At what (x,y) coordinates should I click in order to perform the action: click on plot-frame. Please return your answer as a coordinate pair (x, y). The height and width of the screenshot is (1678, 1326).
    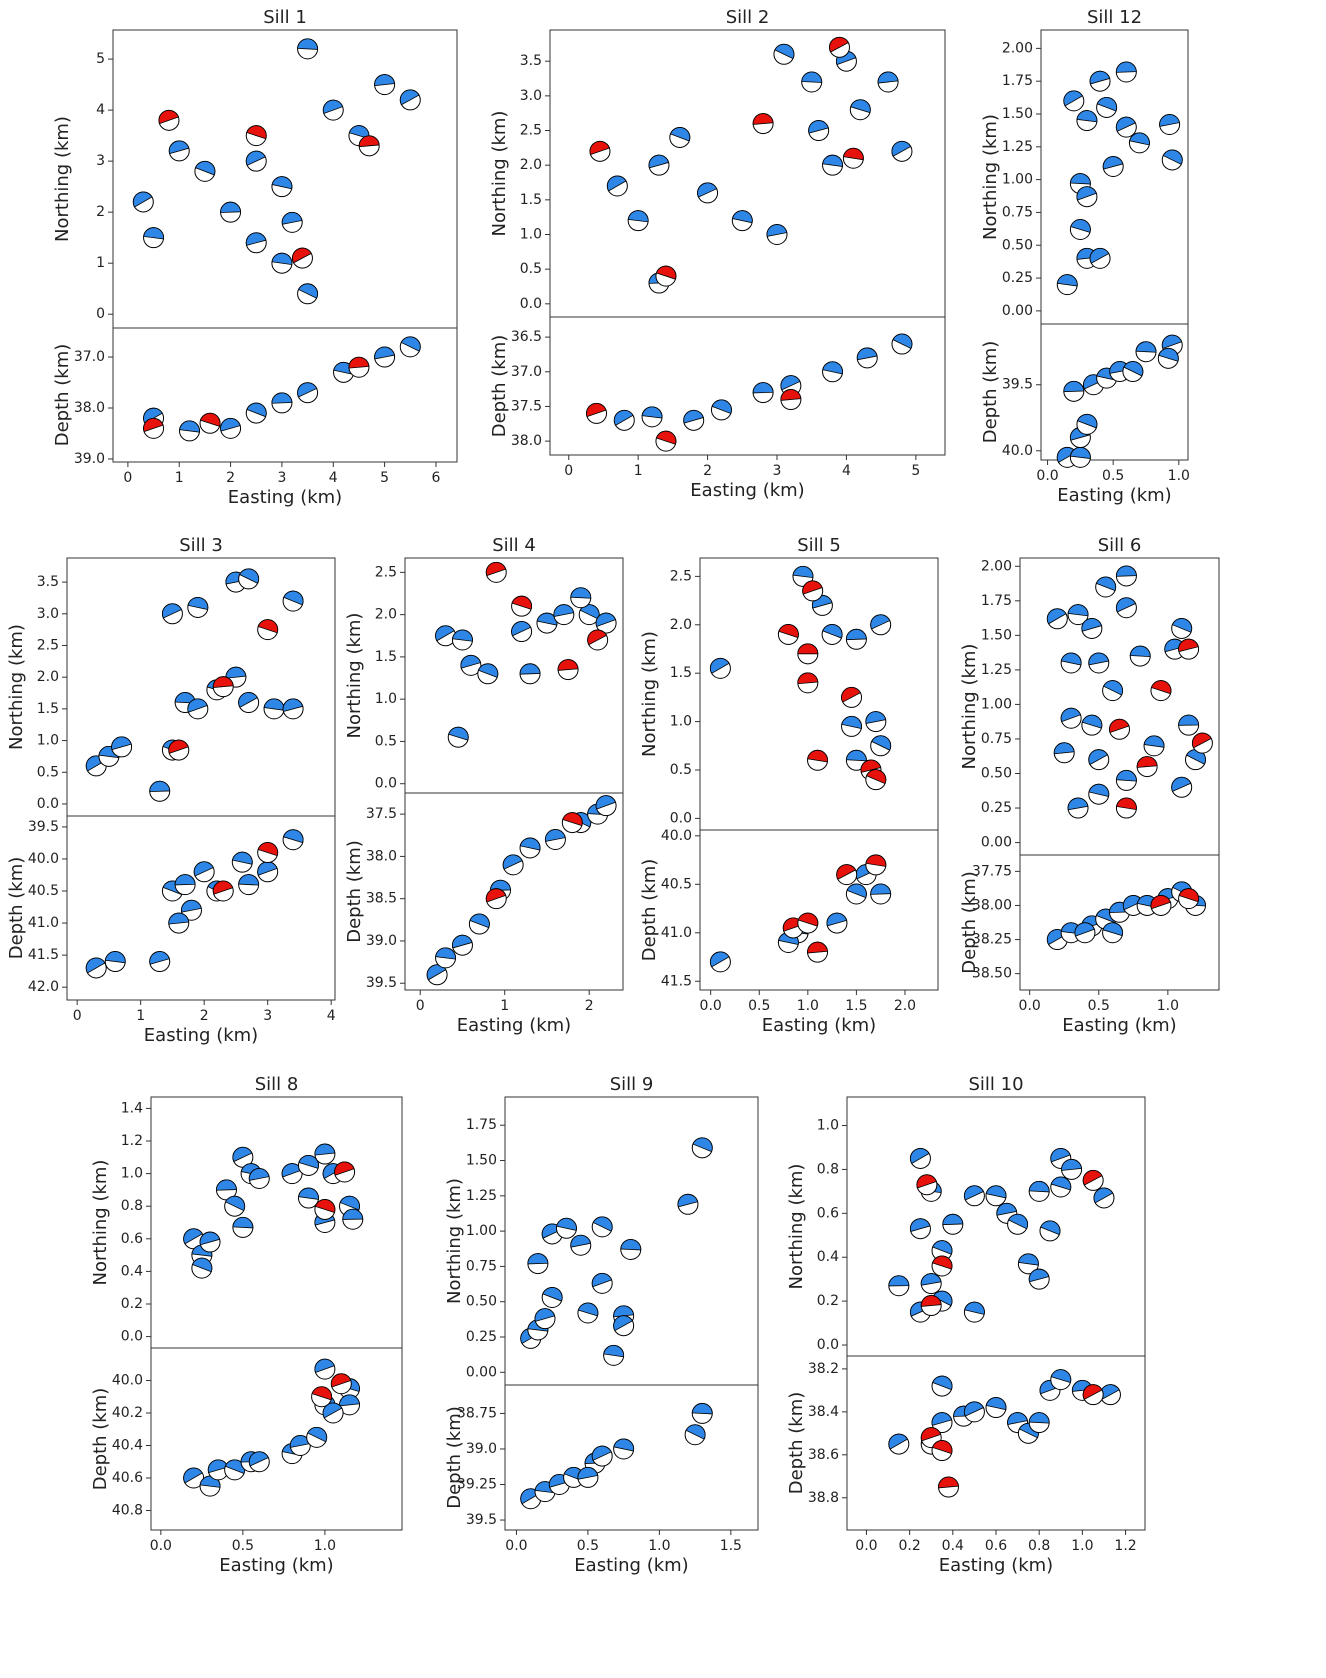
    Looking at the image, I should click on (1114, 392).